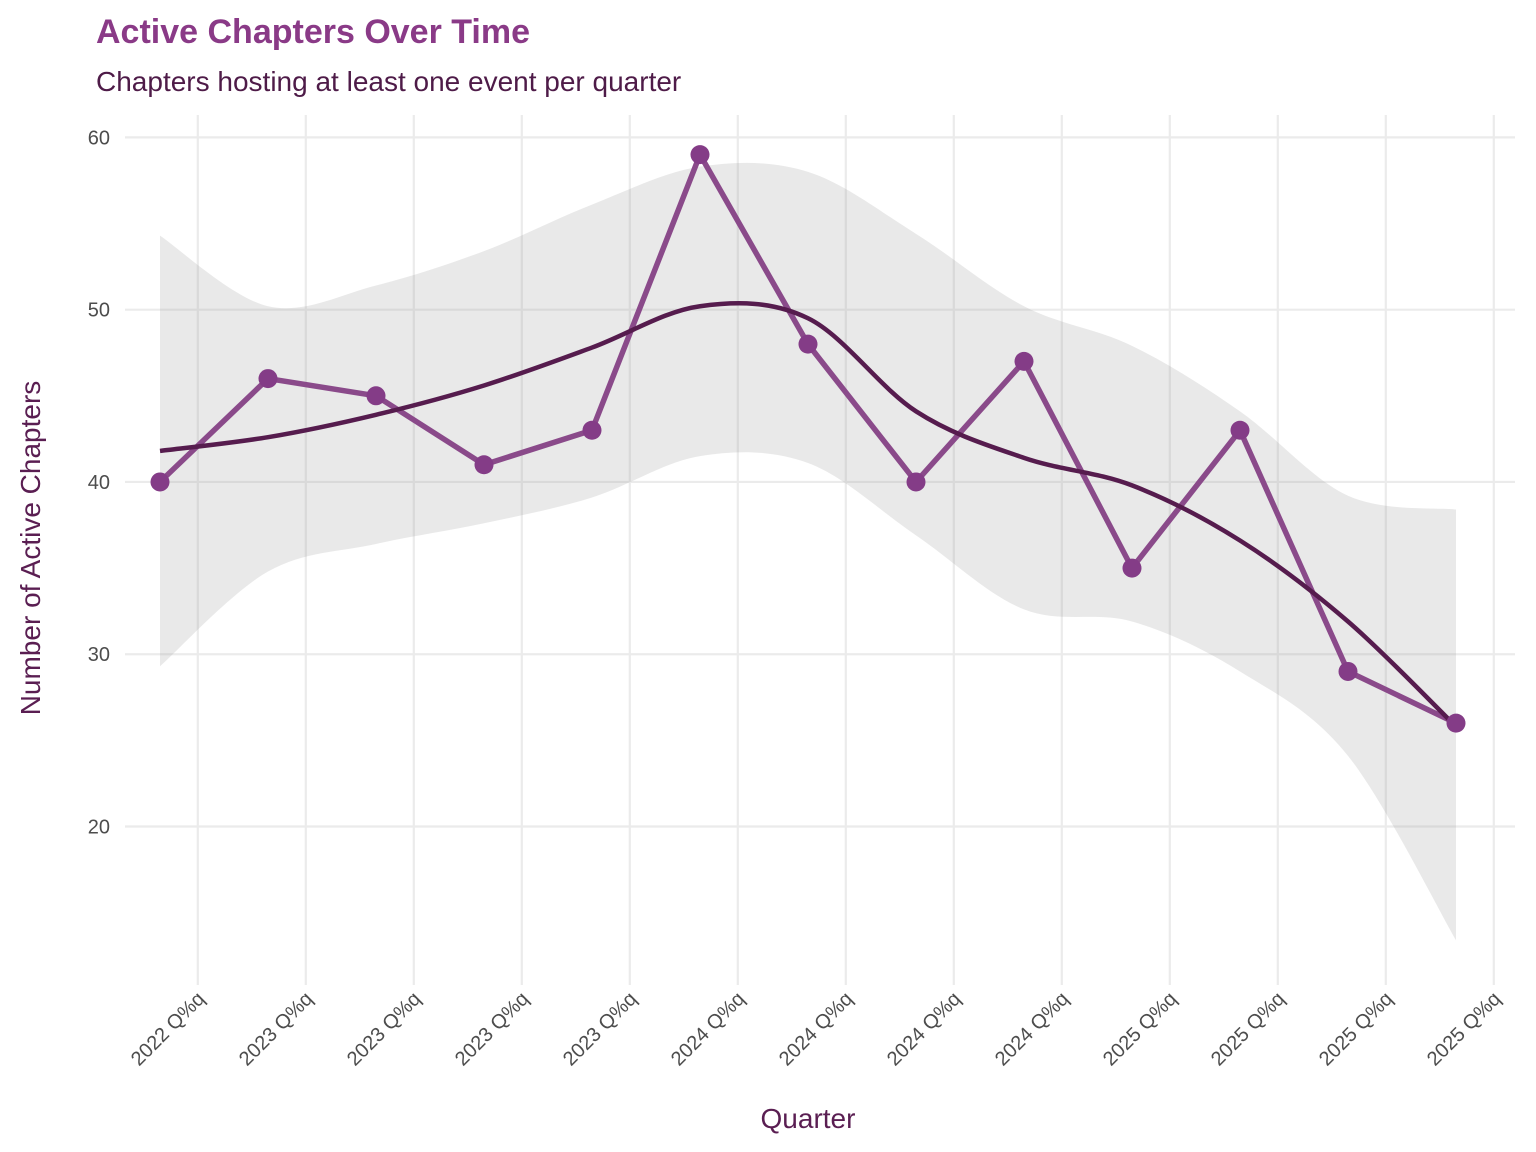  I want to click on y-tick-label: 20, so click(99, 828).